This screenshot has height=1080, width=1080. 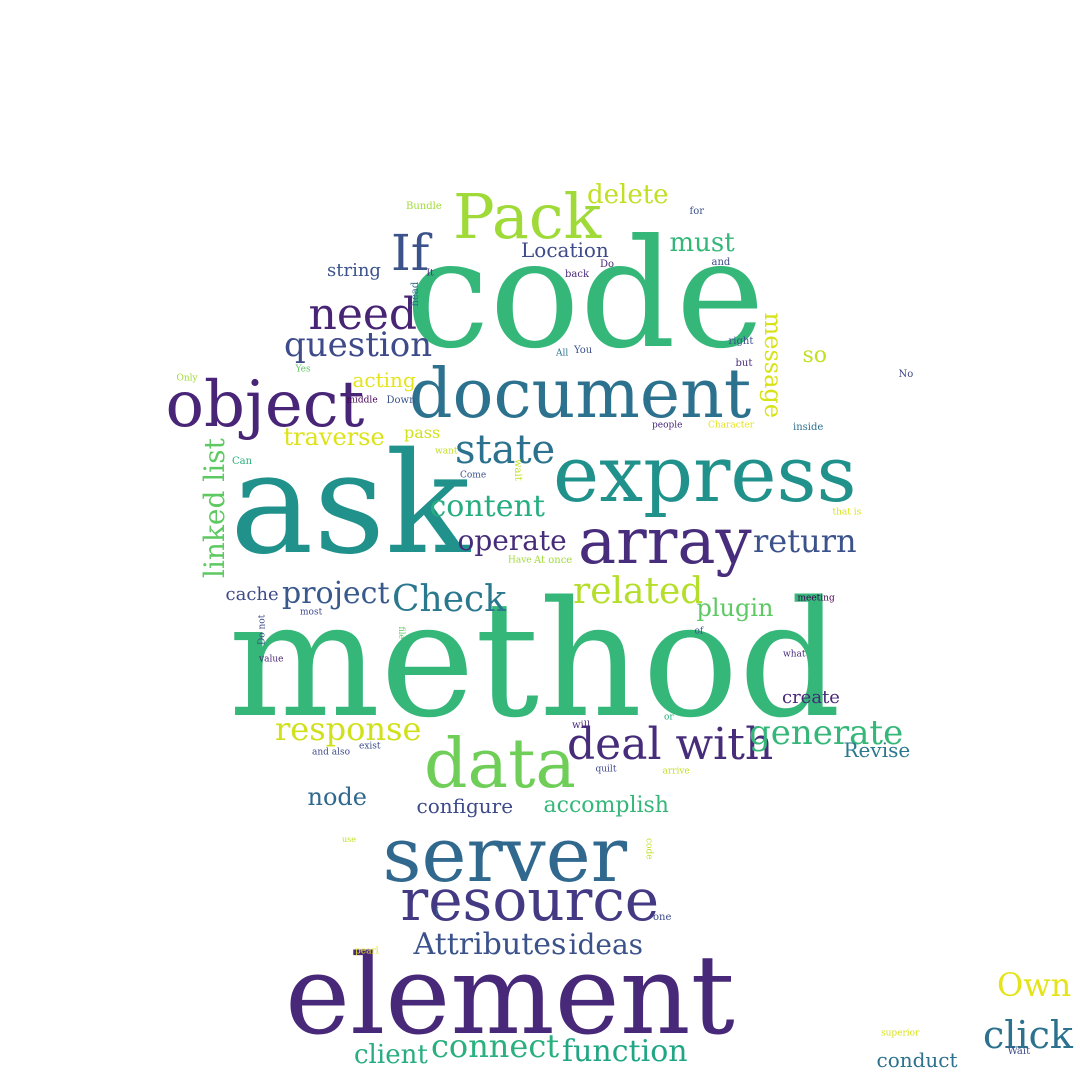 What do you see at coordinates (422, 432) in the screenshot?
I see `cloud-word: pass` at bounding box center [422, 432].